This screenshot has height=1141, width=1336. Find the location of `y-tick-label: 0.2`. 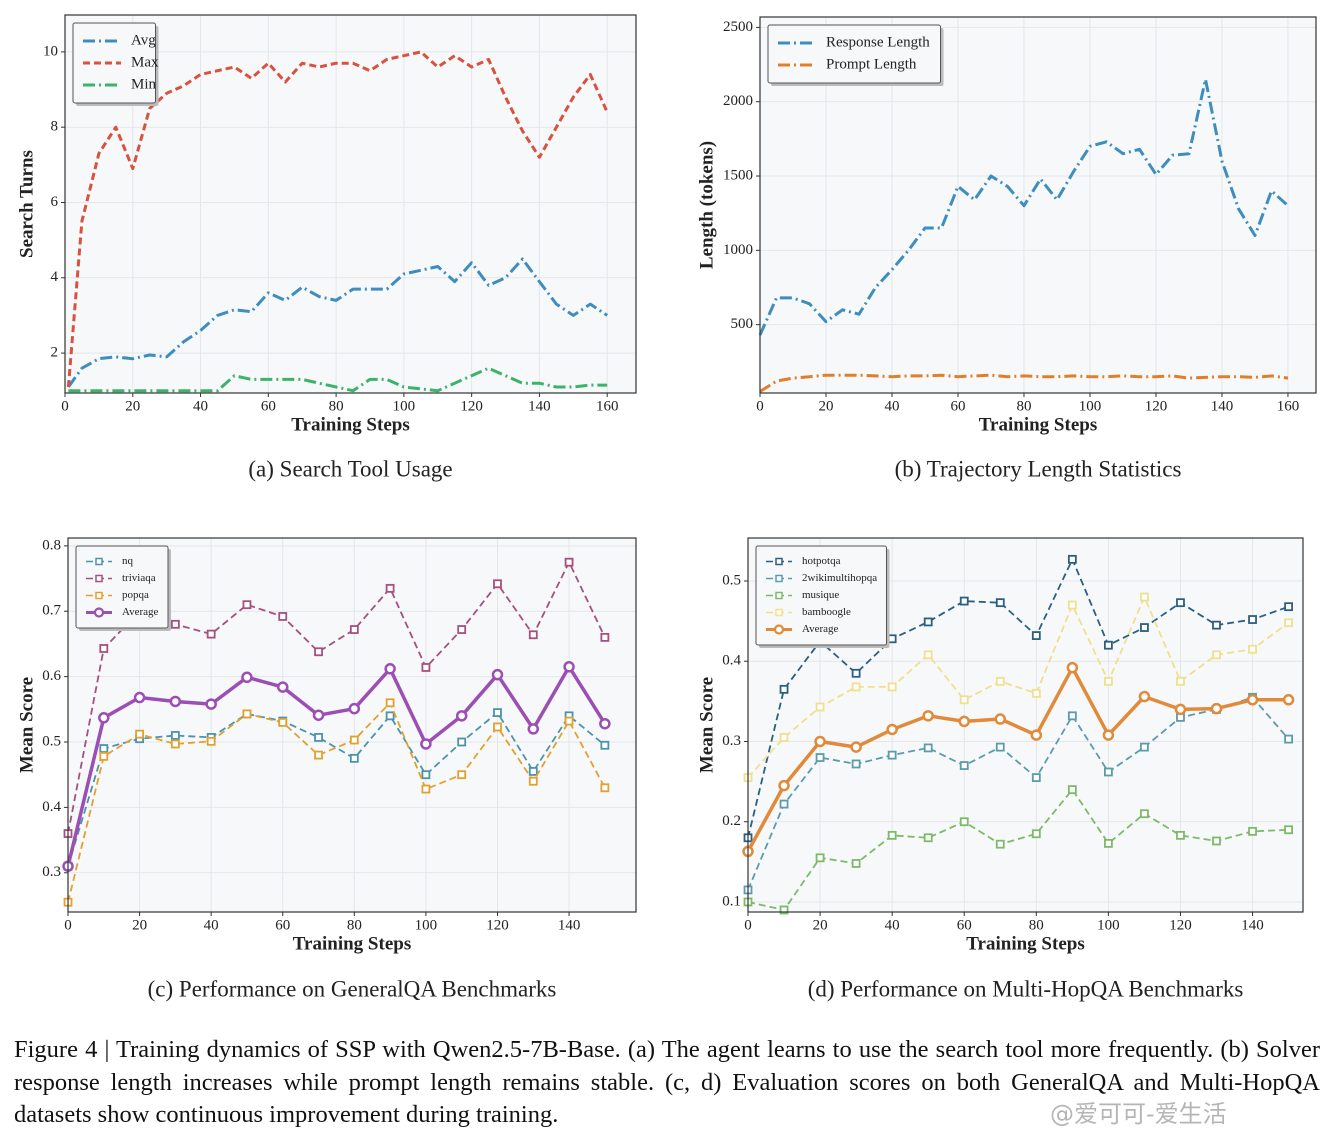

y-tick-label: 0.2 is located at coordinates (731, 821).